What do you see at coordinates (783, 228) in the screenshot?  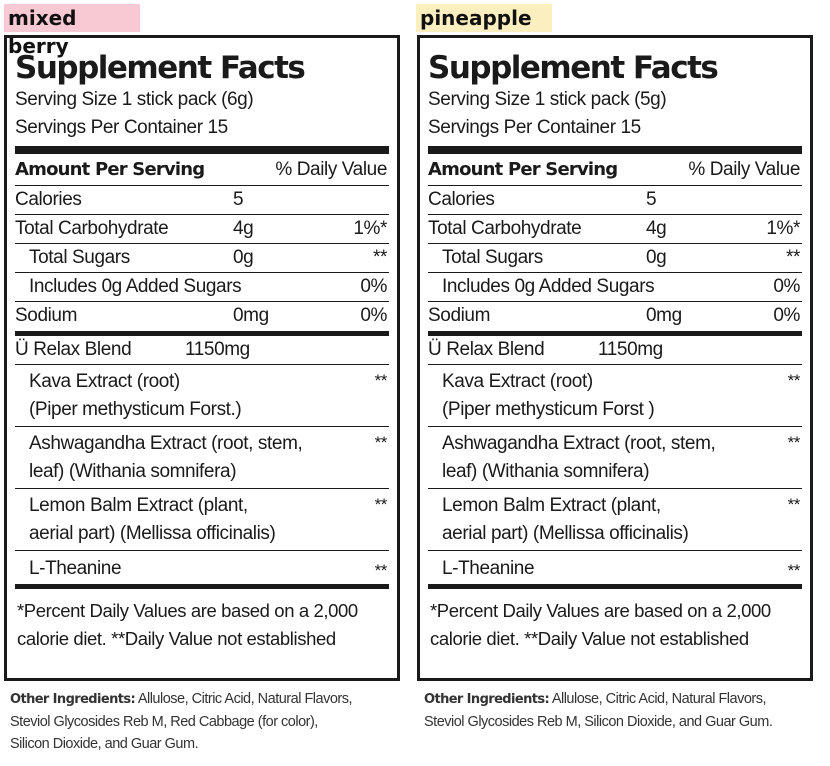 I see `nutrient-dv: 1%*` at bounding box center [783, 228].